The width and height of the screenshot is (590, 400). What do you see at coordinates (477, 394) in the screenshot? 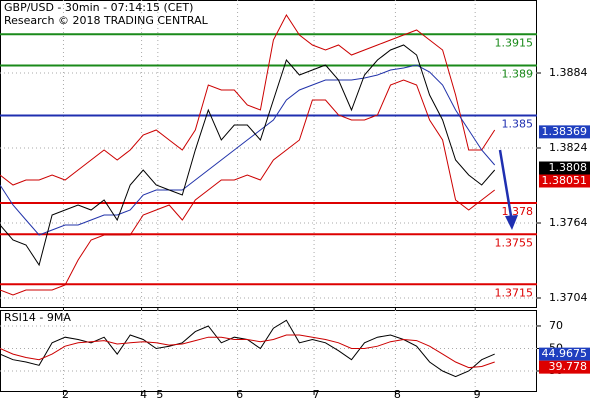
I see `x-tick-label: 9` at bounding box center [477, 394].